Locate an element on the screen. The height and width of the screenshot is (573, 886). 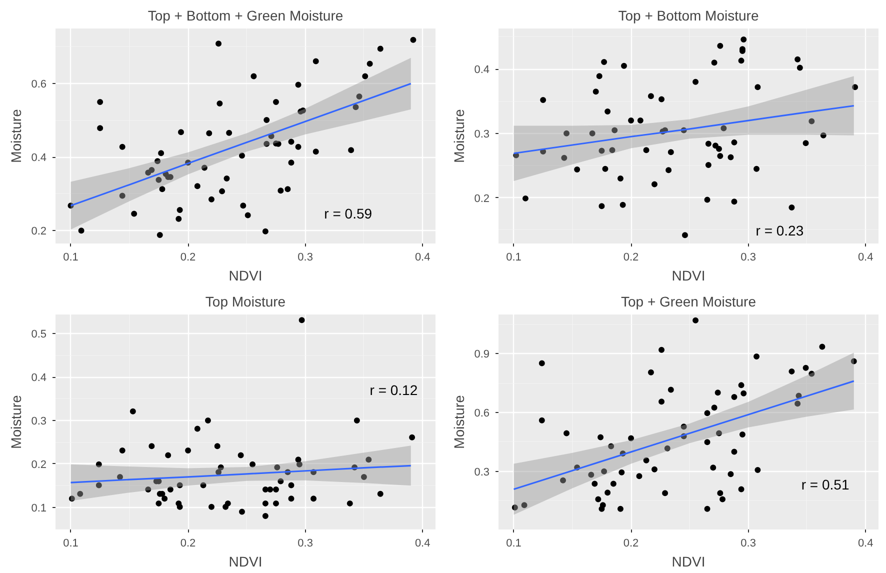
y-tick-label: 0.1 is located at coordinates (39, 508).